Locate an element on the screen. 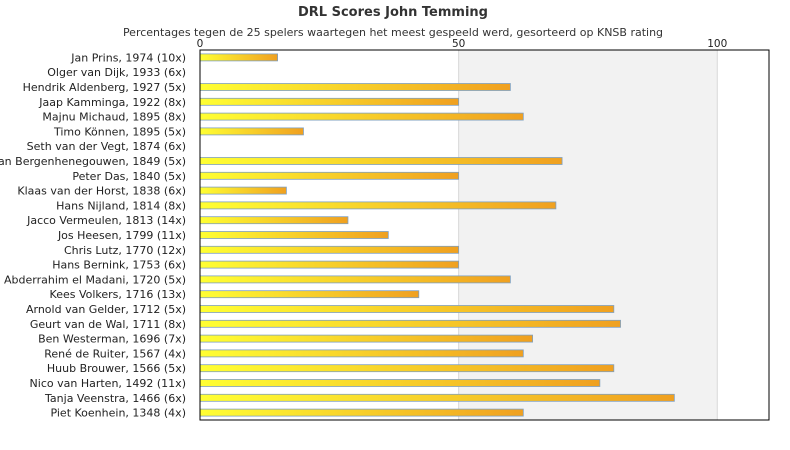 Image resolution: width=790 pixels, height=450 pixels. category-label: Kees Volkers, 1716 (13x) is located at coordinates (118, 294).